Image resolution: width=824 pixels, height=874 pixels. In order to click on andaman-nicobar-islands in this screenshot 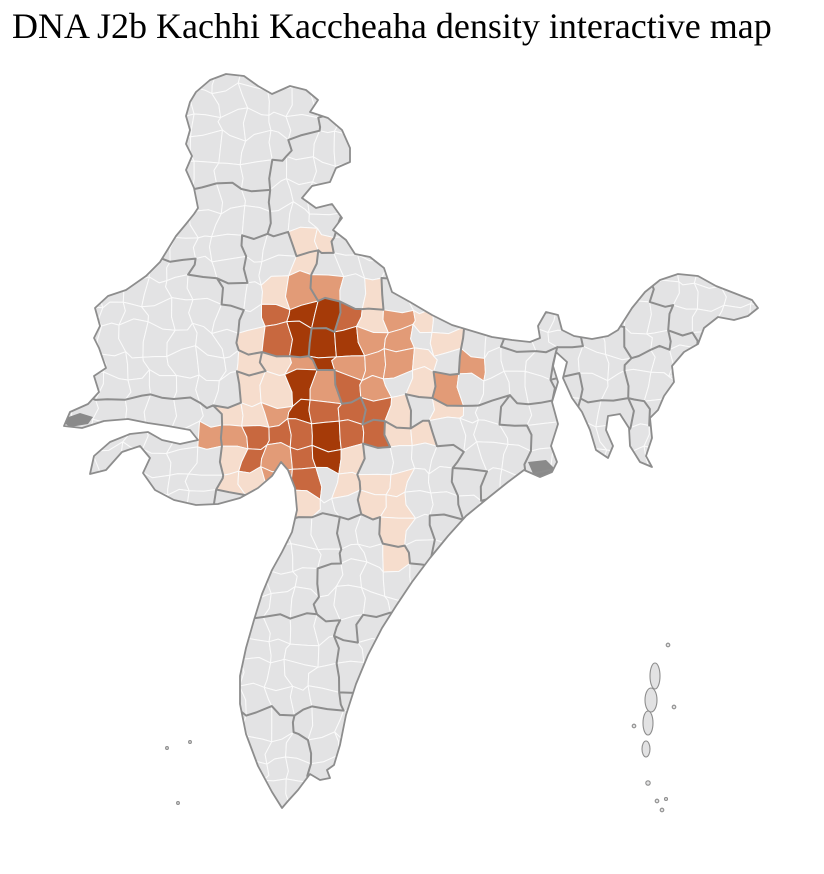, I will do `click(654, 727)`.